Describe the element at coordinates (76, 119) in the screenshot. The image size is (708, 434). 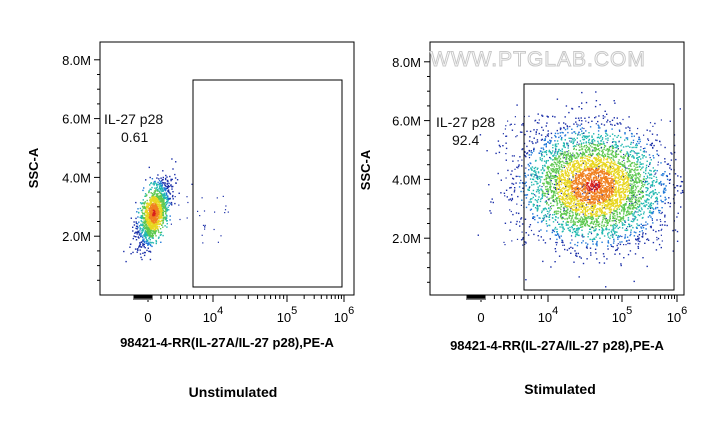
I see `y-tick-label: 6.0M` at that location.